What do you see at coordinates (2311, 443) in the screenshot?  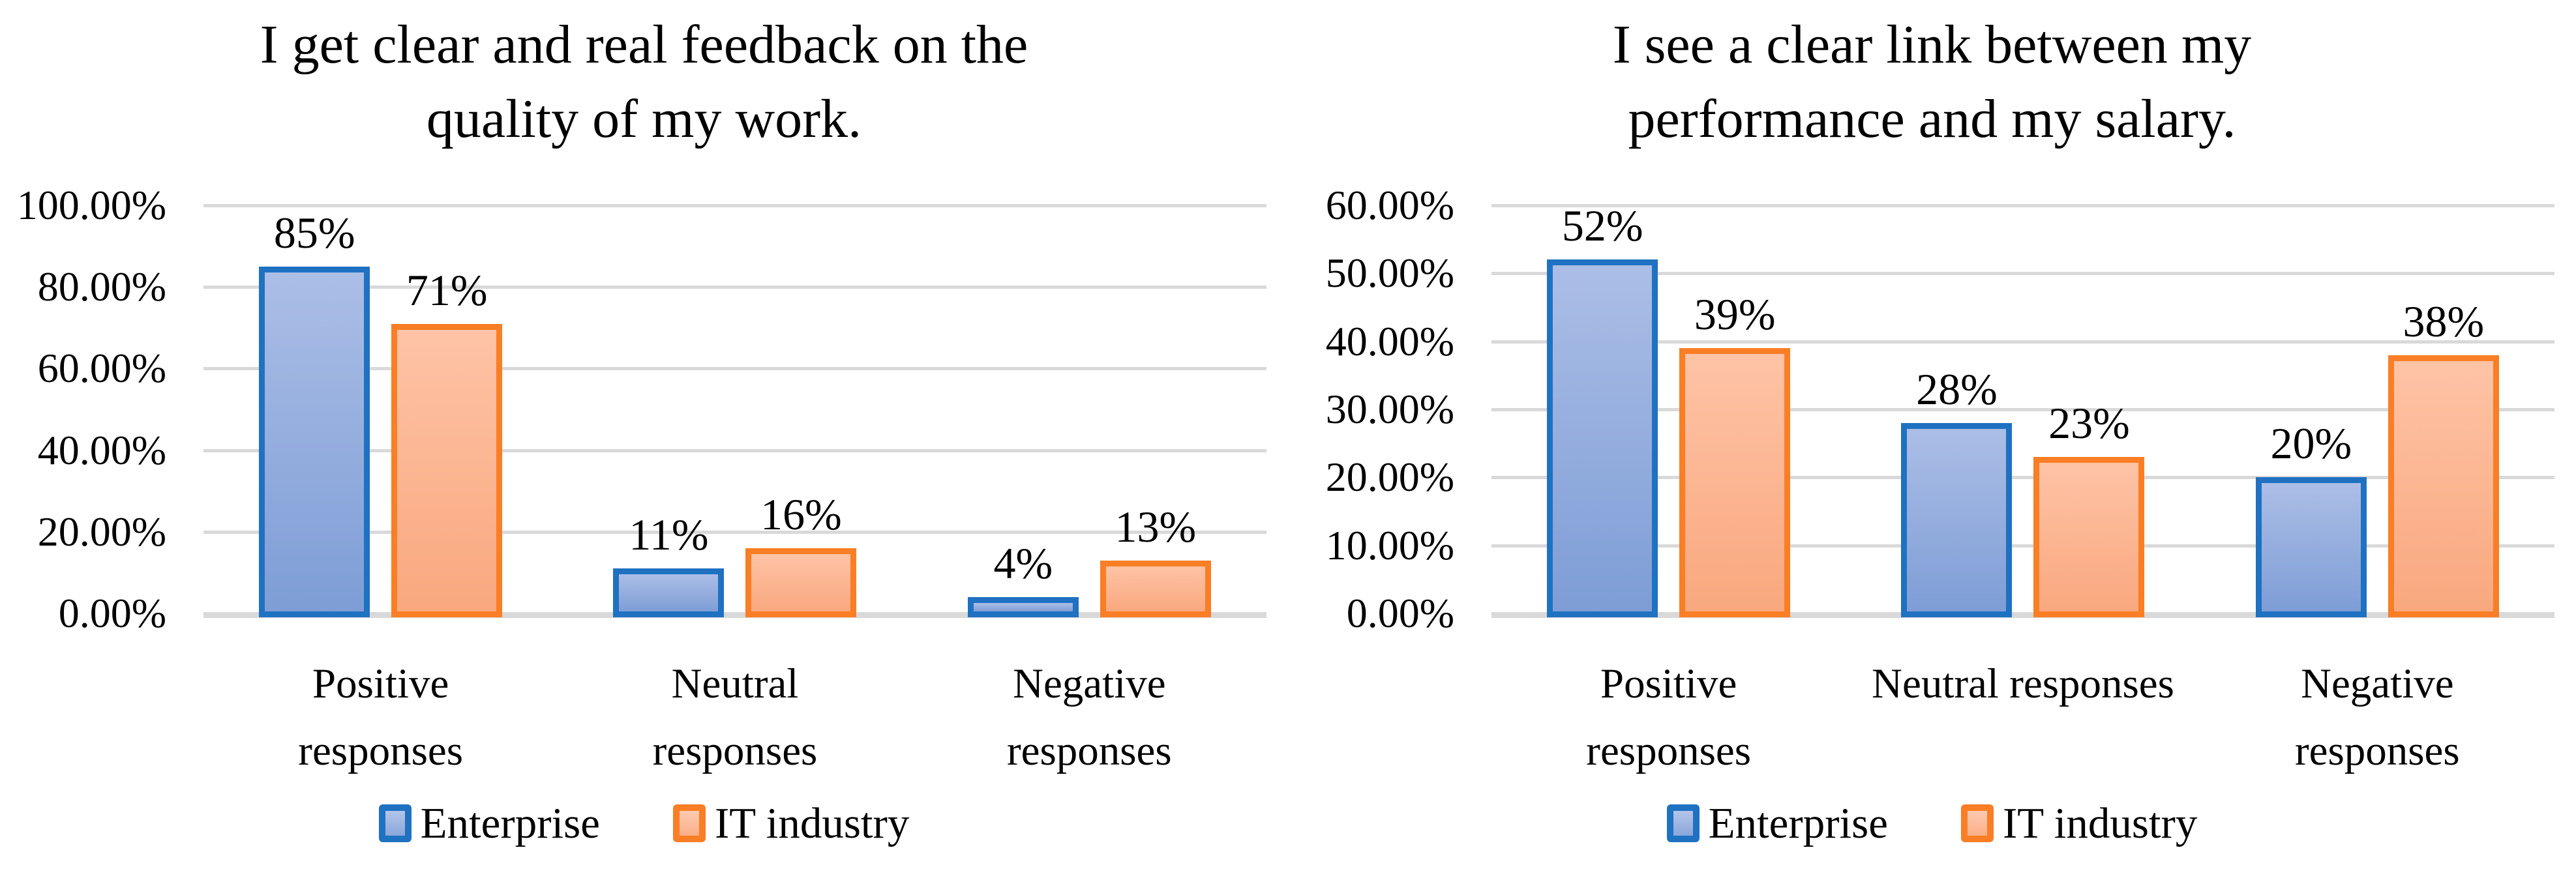 I see `data-label-enterprise-negative-responses: 20%` at bounding box center [2311, 443].